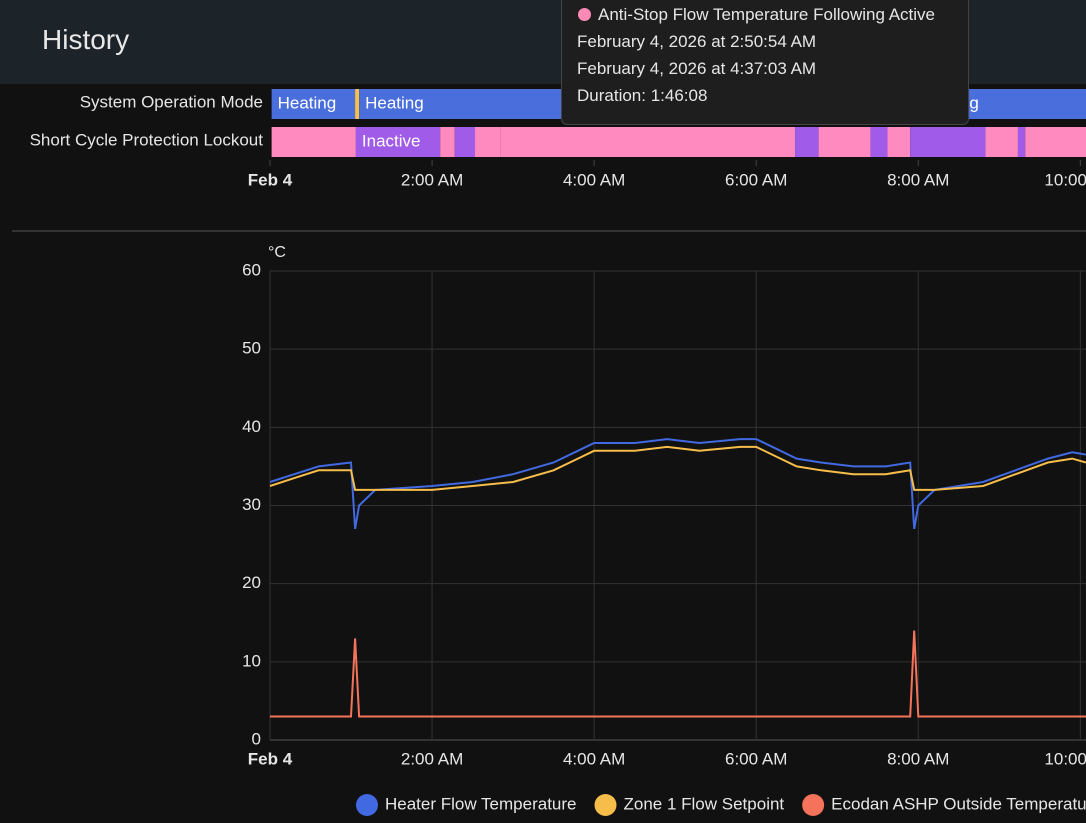  Describe the element at coordinates (147, 139) in the screenshot. I see `row-label: Short Cycle Protection Lockout` at that location.